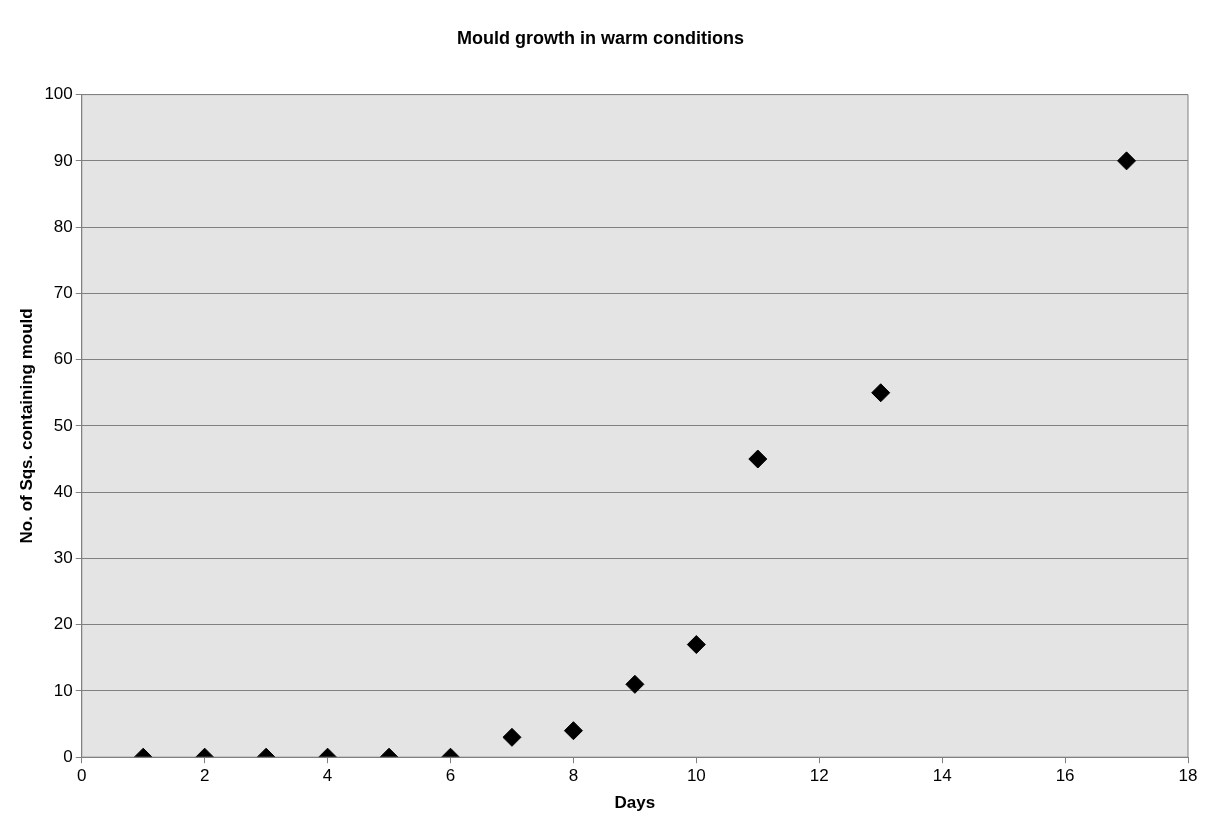  Describe the element at coordinates (68, 756) in the screenshot. I see `y-tick-label: 0` at that location.